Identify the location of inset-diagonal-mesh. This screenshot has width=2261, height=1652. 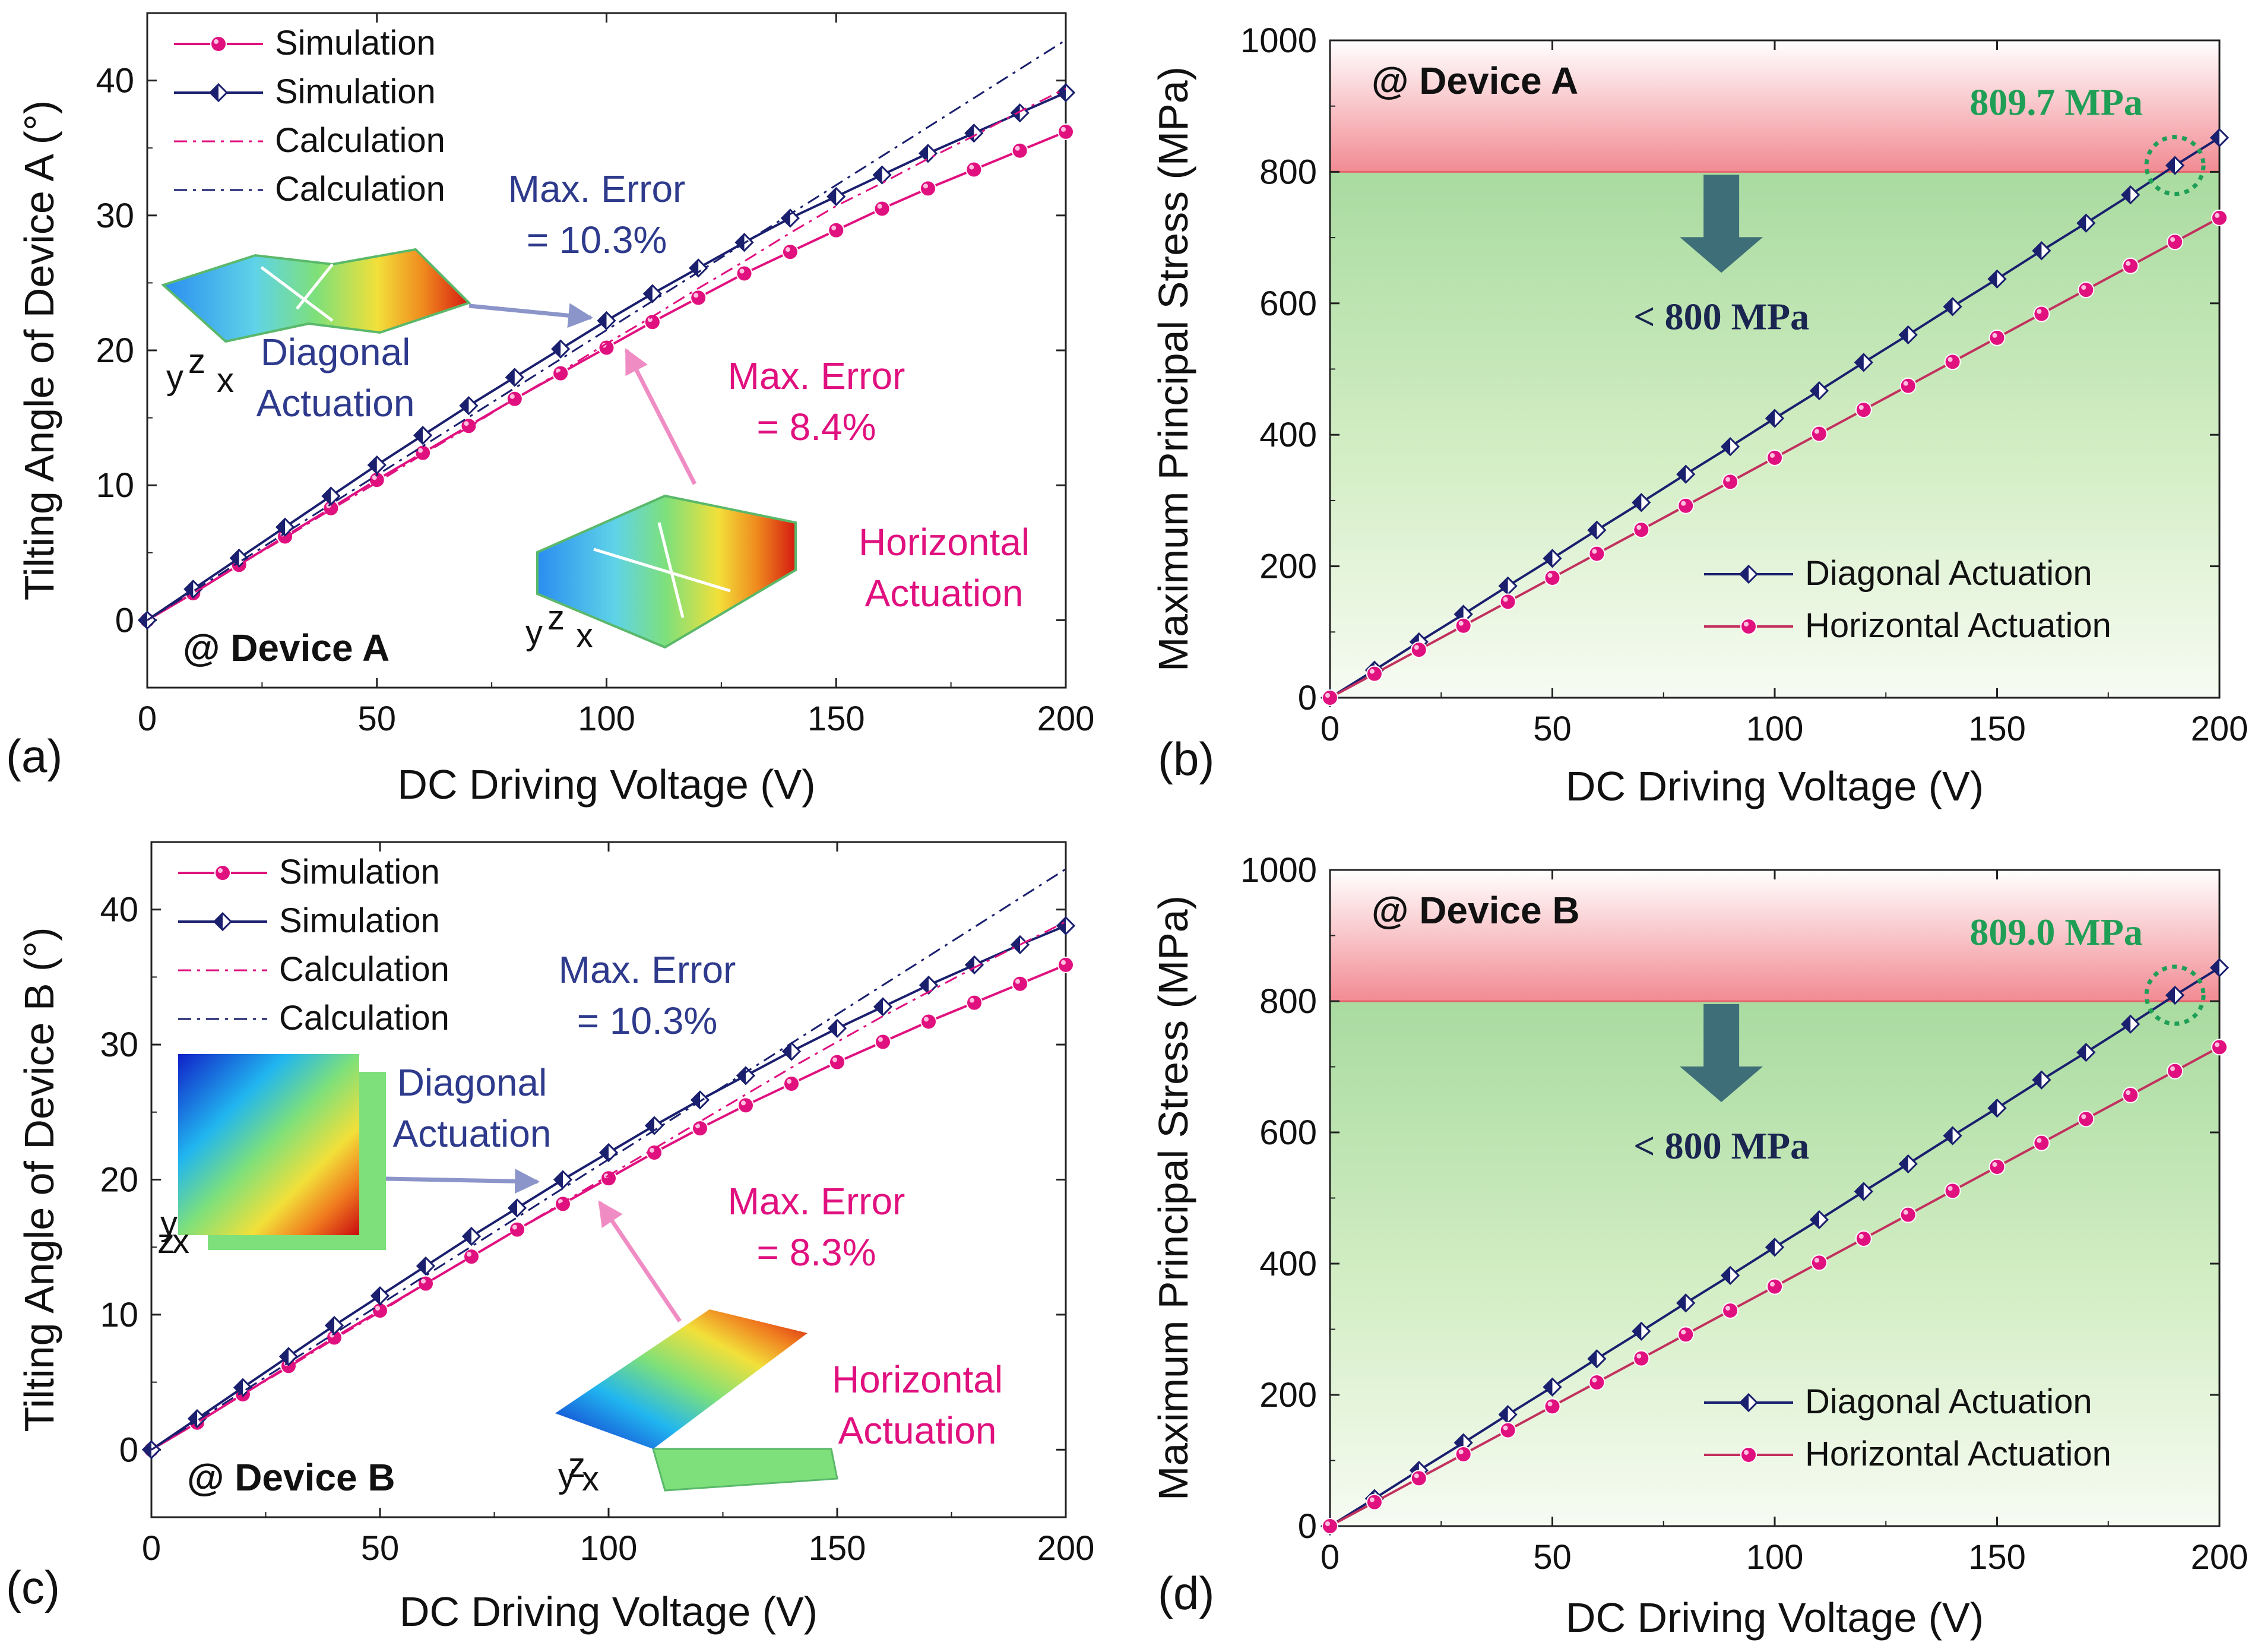
(282, 1152).